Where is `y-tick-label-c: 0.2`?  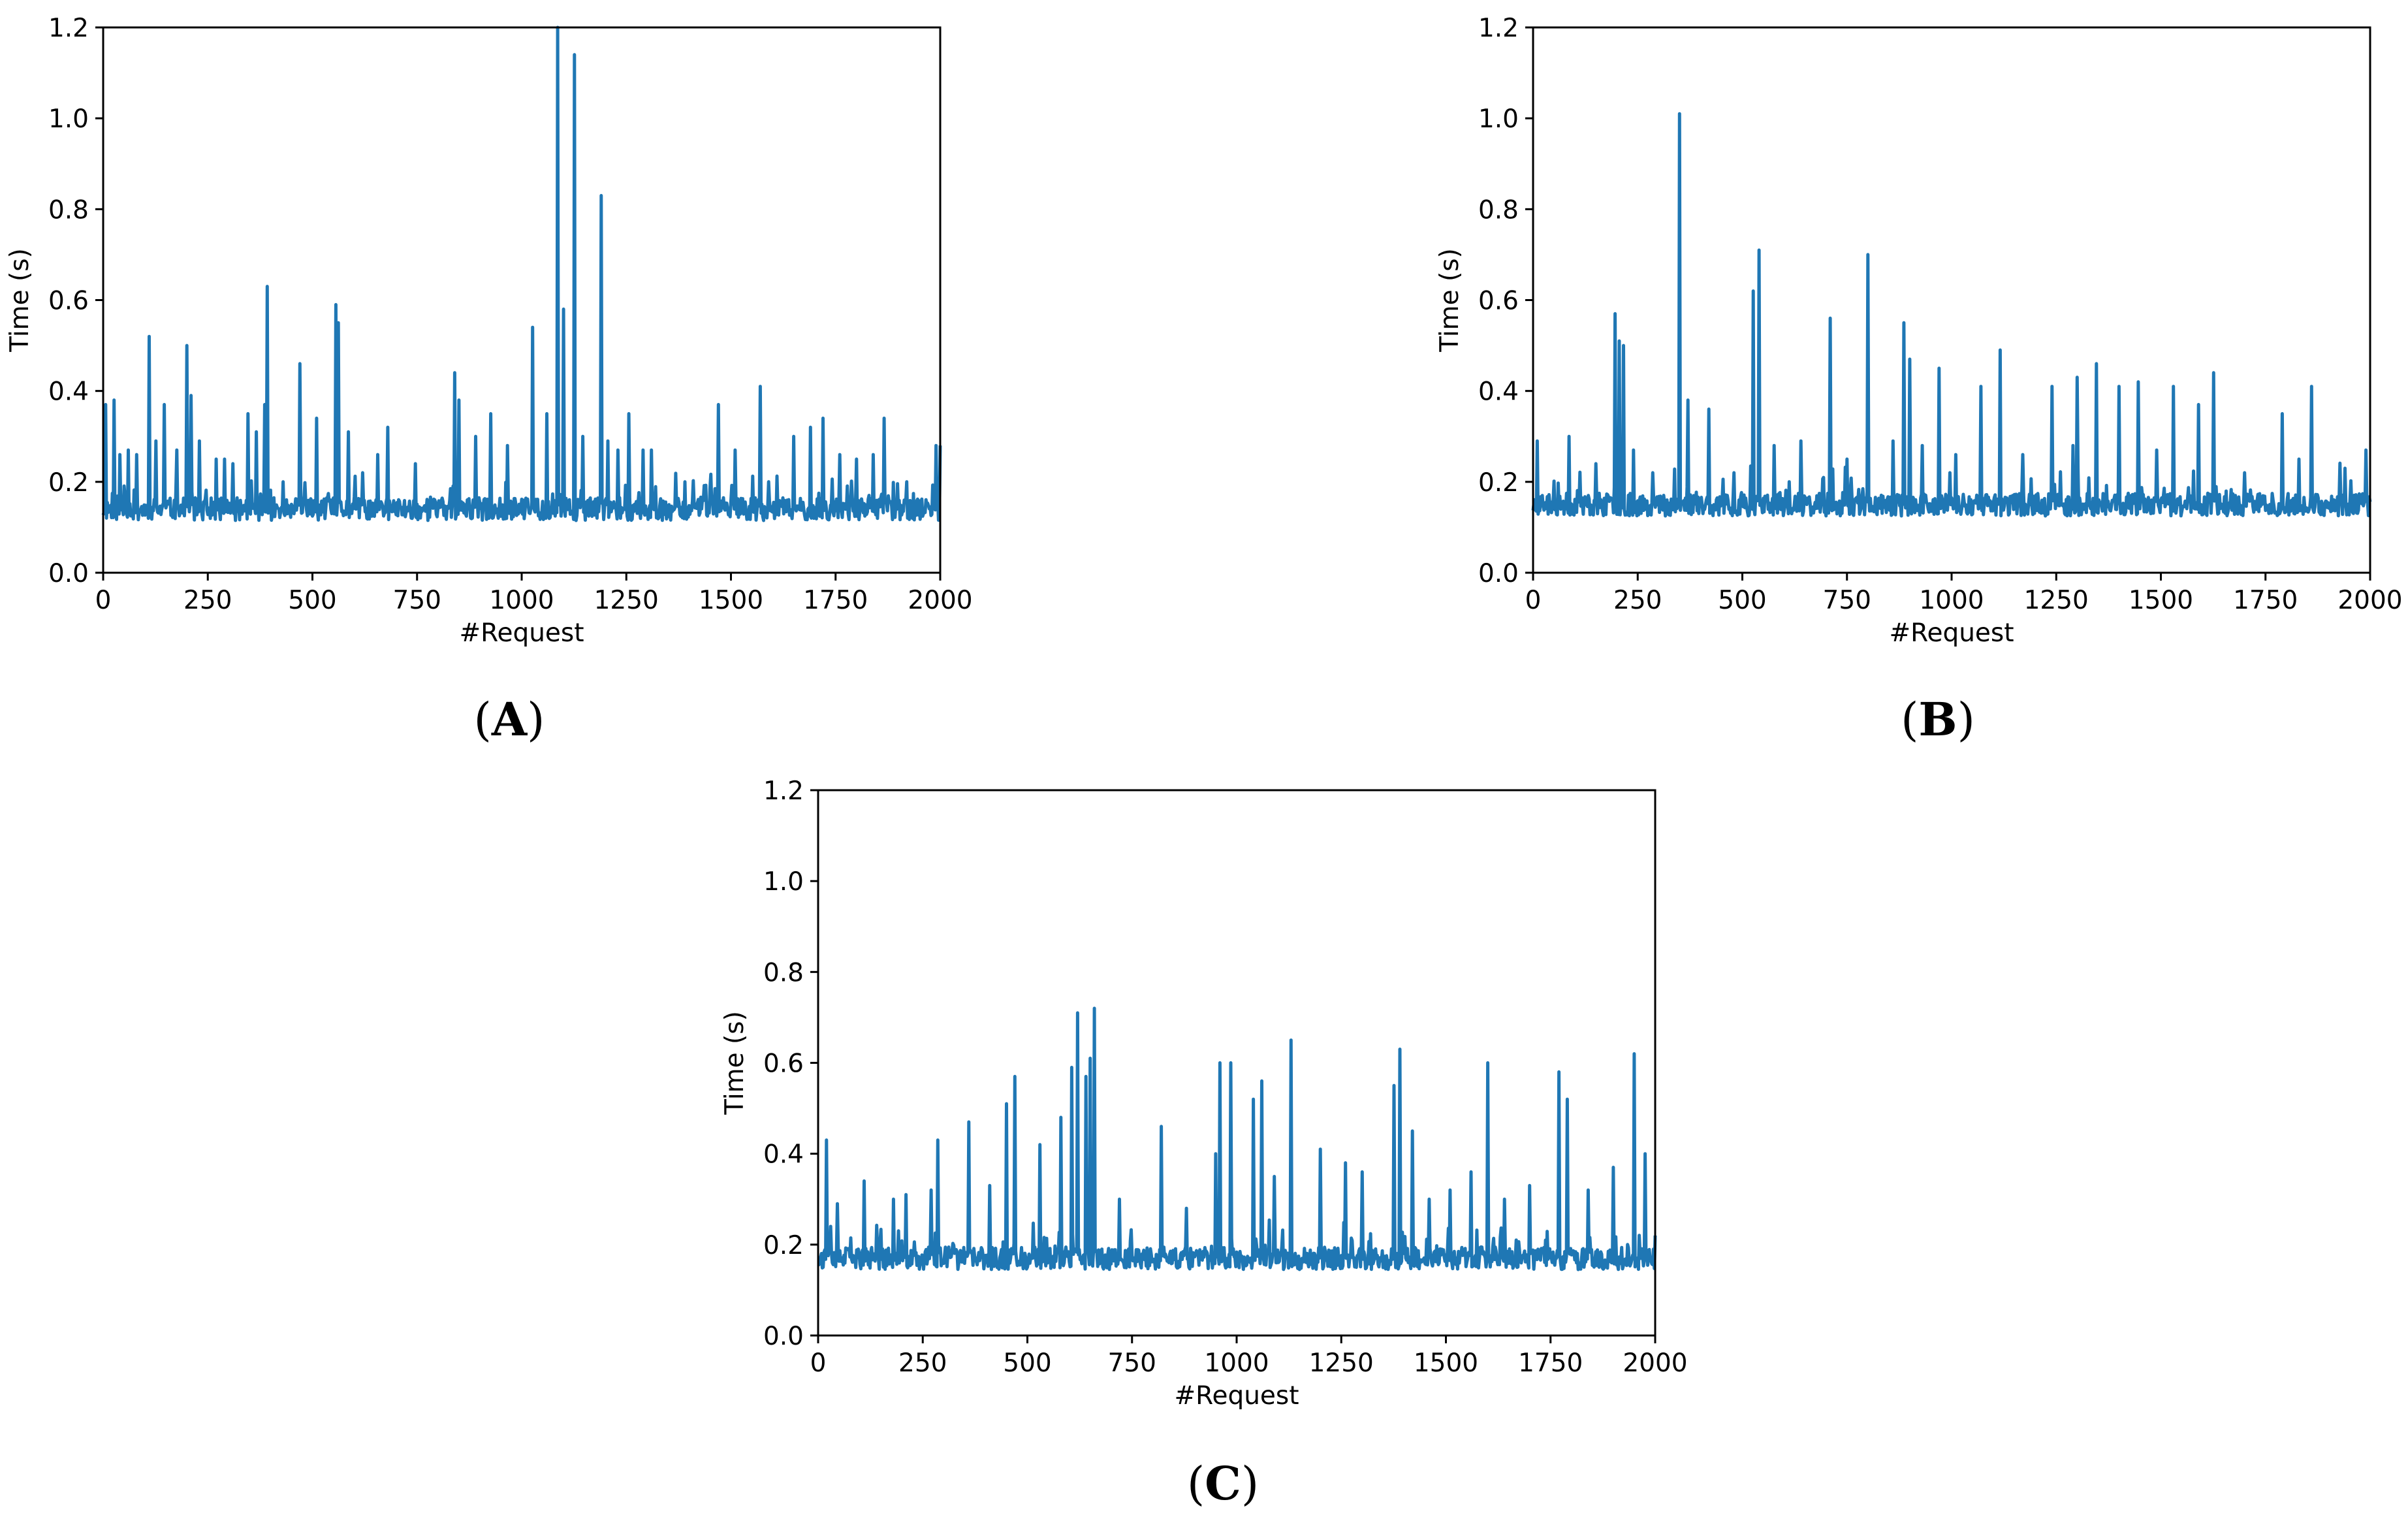
y-tick-label-c: 0.2 is located at coordinates (783, 1245).